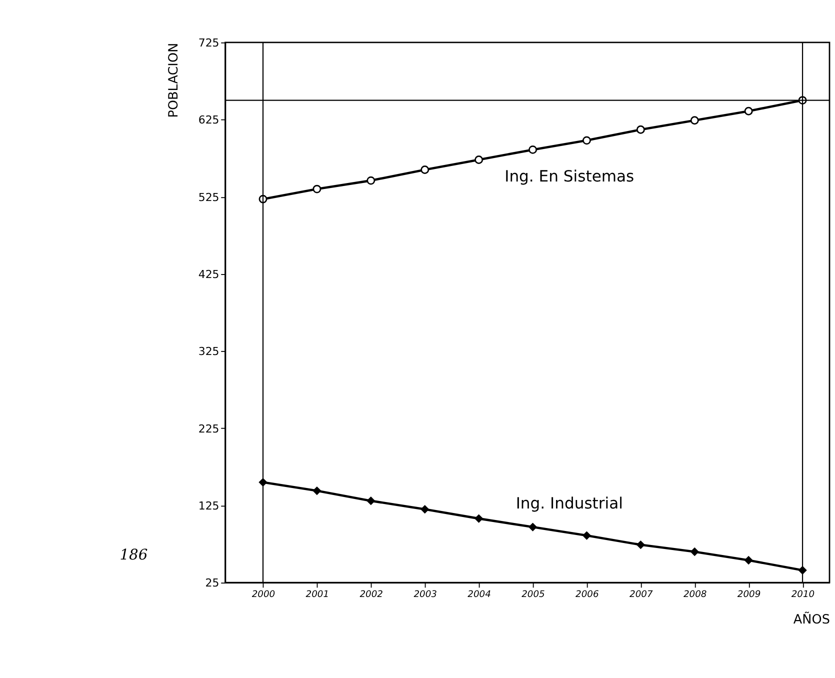 Image resolution: width=835 pixels, height=678 pixels. What do you see at coordinates (426, 595) in the screenshot?
I see `x-tick-label: 2003` at bounding box center [426, 595].